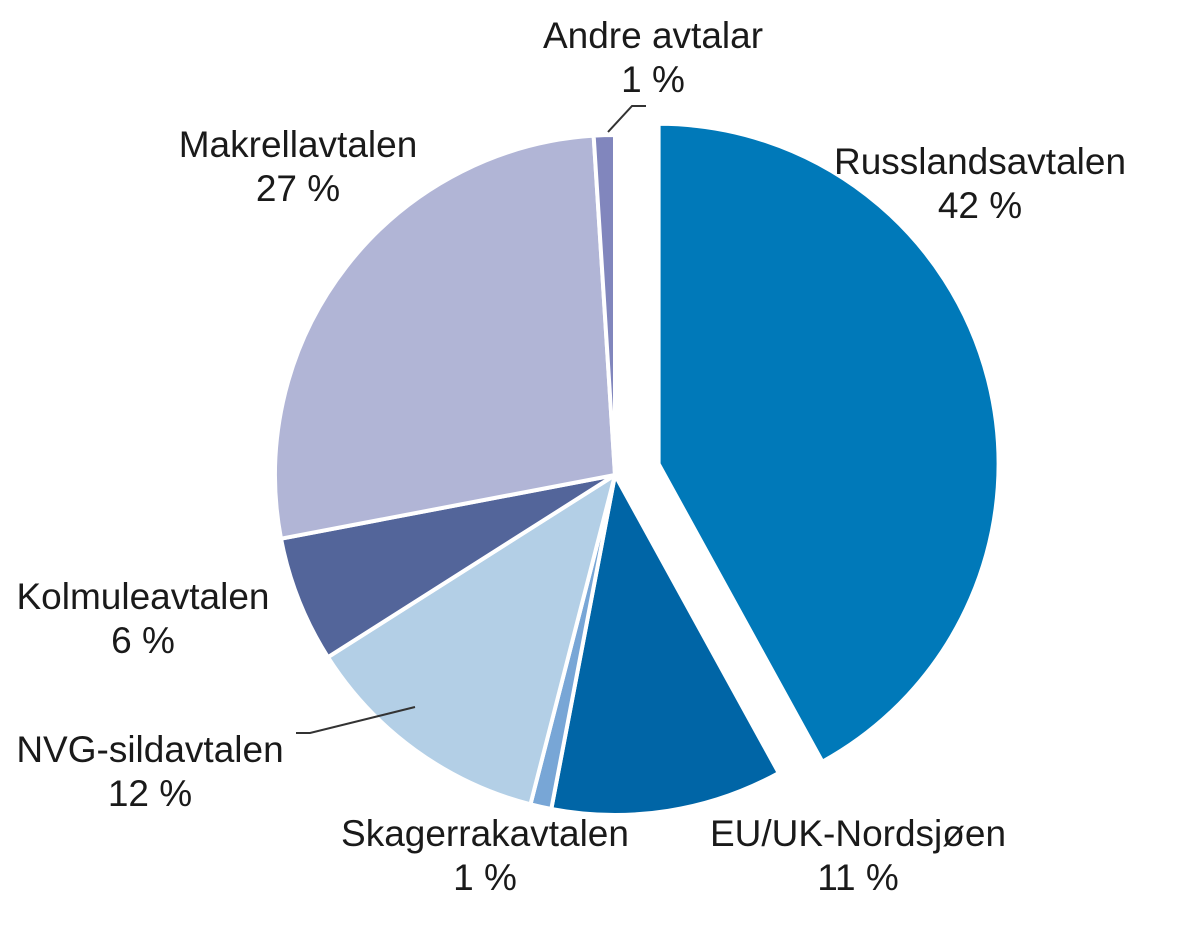 The width and height of the screenshot is (1200, 928). What do you see at coordinates (653, 35) in the screenshot?
I see `label-name: Andre avtalar` at bounding box center [653, 35].